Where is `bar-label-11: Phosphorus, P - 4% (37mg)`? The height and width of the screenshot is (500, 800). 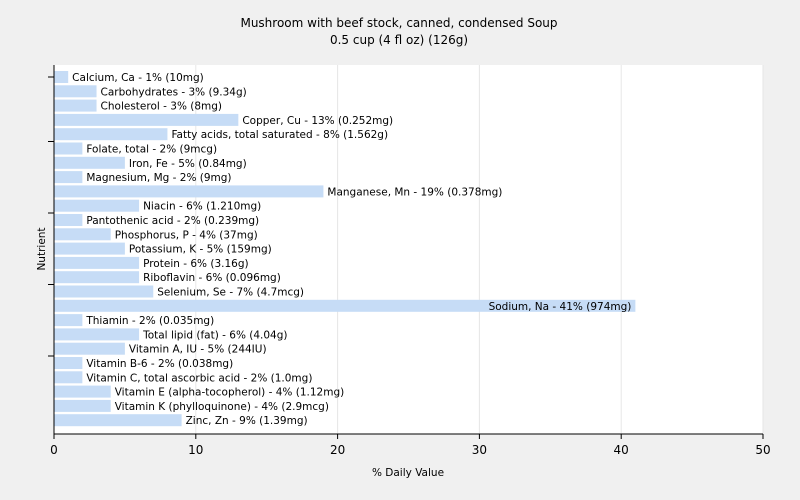
bar-label-11: Phosphorus, P - 4% (37mg) is located at coordinates (186, 235).